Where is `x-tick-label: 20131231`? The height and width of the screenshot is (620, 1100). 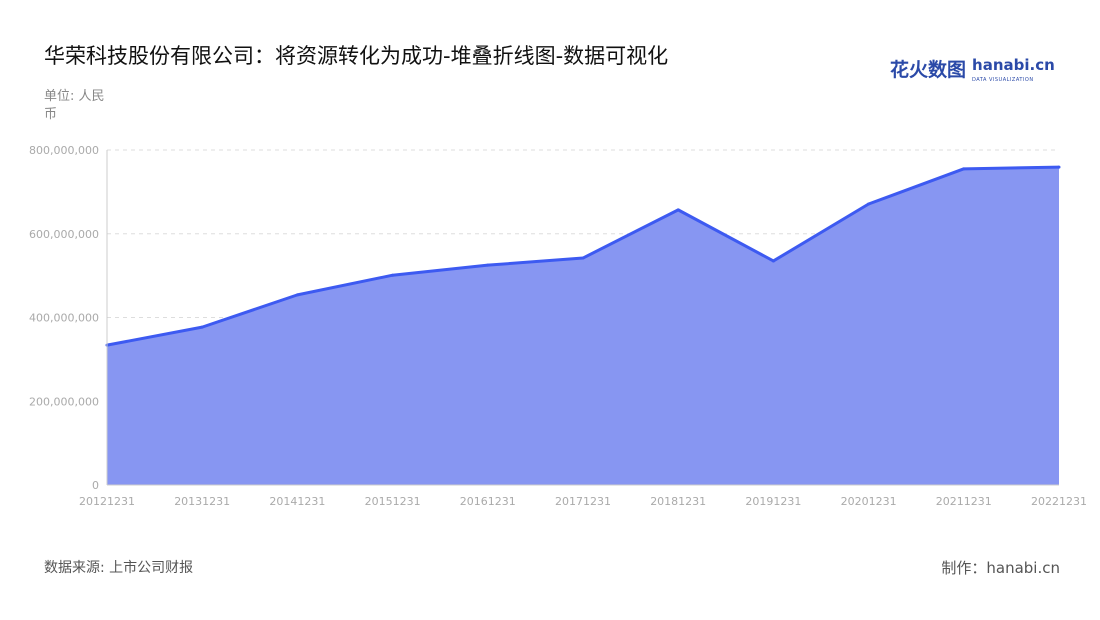
x-tick-label: 20131231 is located at coordinates (202, 501).